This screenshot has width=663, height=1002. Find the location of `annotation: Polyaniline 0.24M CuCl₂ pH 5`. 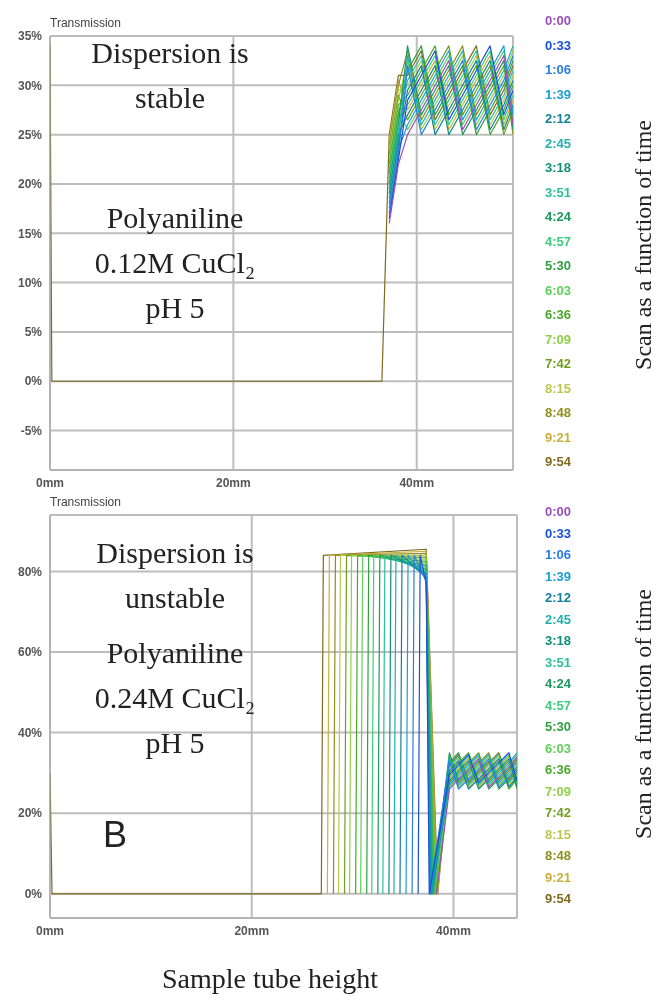

annotation: Polyaniline 0.24M CuCl₂ pH 5 is located at coordinates (175, 698).